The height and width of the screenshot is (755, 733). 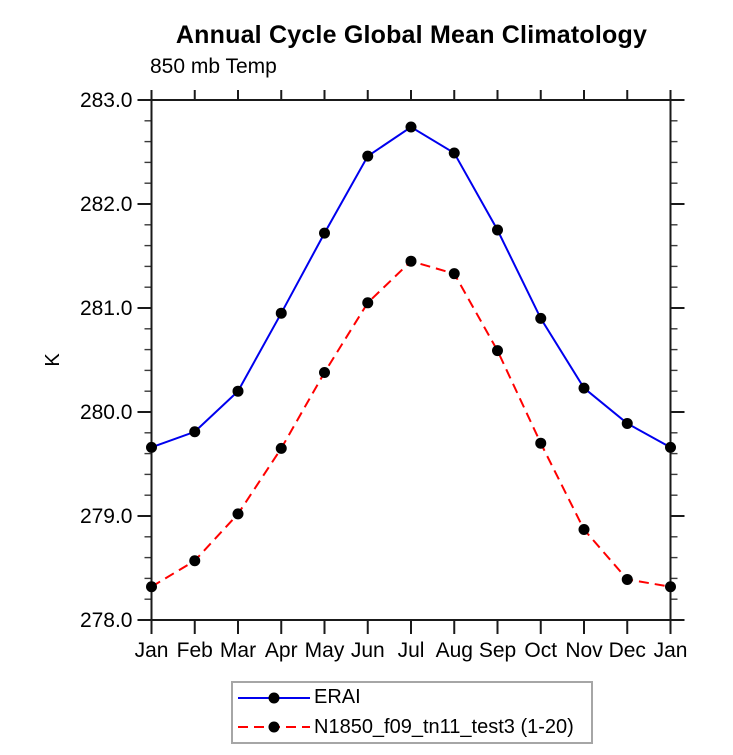 I want to click on x-tick-label: Sep, so click(x=497, y=650).